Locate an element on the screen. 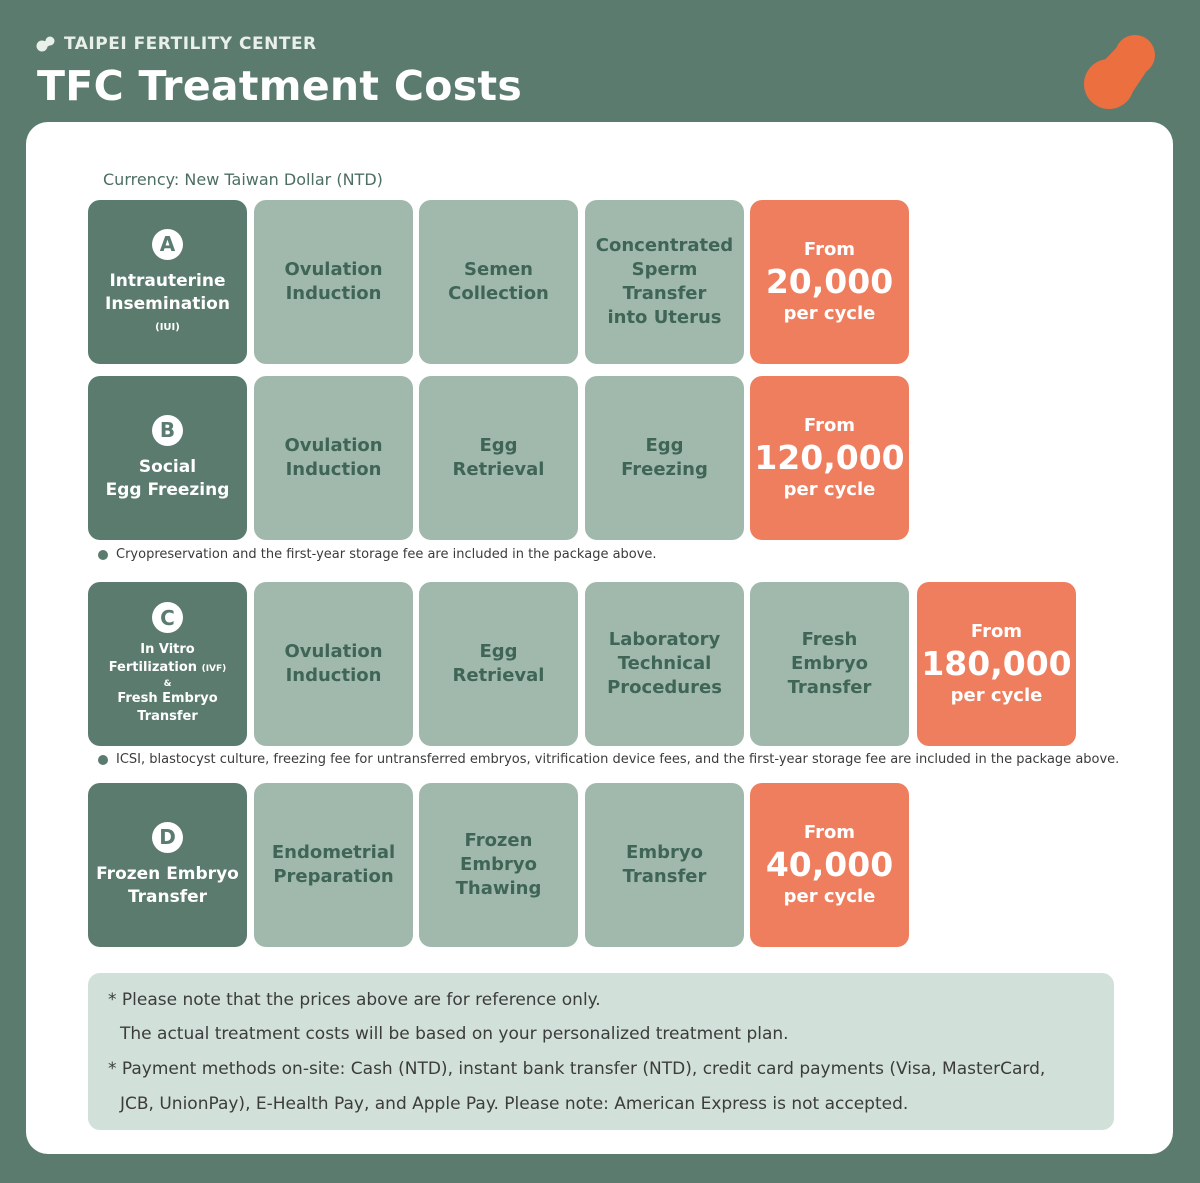 This screenshot has width=1200, height=1183. plan-a-price-tile: From 20,000 per cycle is located at coordinates (829, 282).